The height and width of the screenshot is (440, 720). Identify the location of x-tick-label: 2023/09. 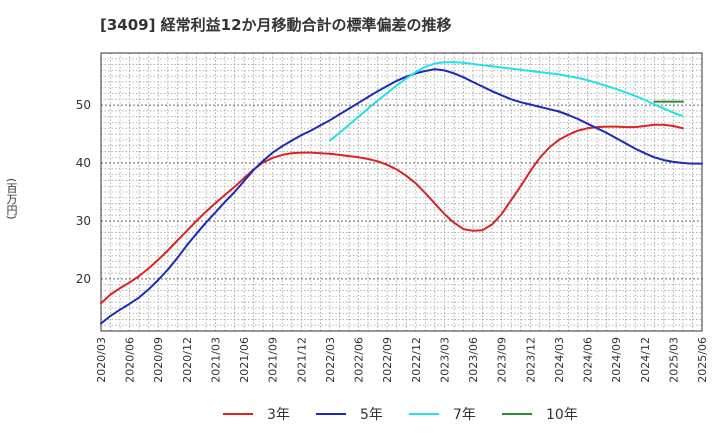
(502, 360).